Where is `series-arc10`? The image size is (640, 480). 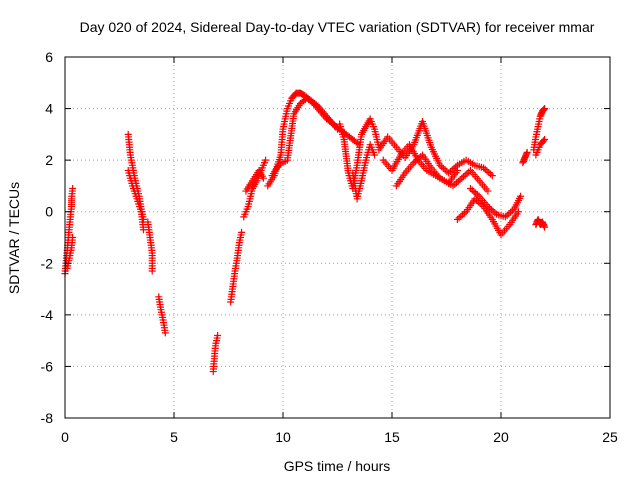 series-arc10 is located at coordinates (254, 180).